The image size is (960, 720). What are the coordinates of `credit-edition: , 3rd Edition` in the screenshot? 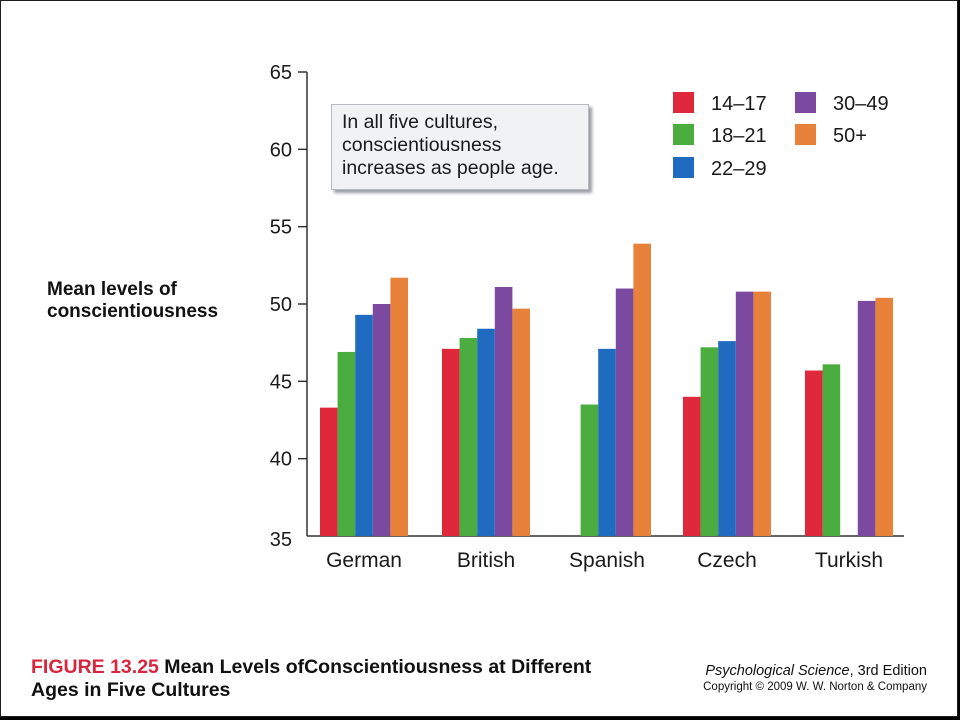 It's located at (888, 671).